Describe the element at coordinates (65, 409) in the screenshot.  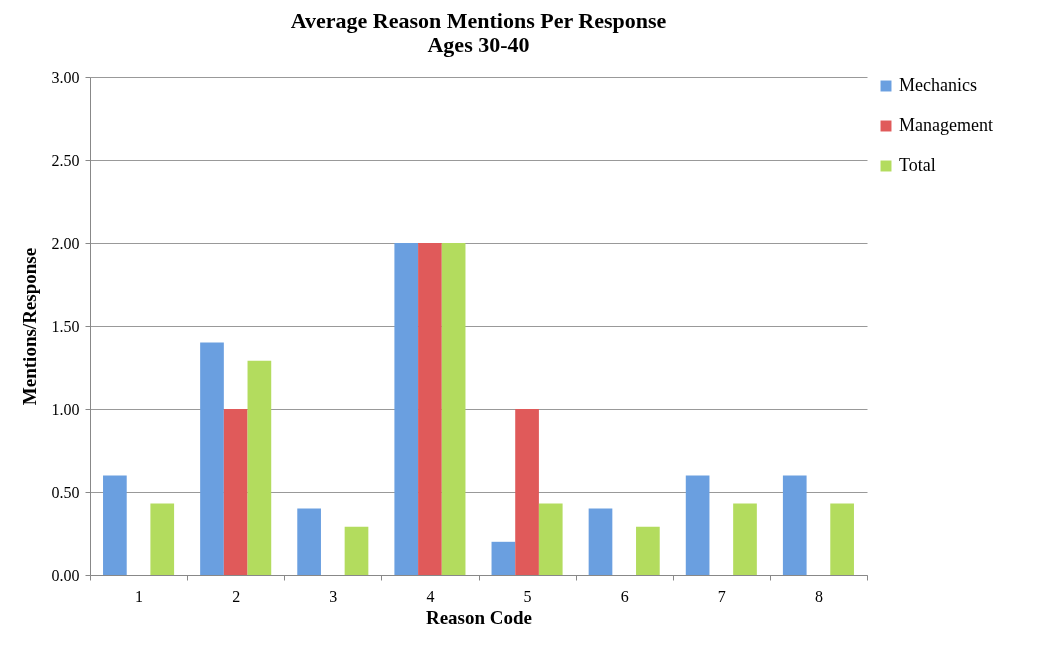
I see `y-tick-label: 1.00` at that location.